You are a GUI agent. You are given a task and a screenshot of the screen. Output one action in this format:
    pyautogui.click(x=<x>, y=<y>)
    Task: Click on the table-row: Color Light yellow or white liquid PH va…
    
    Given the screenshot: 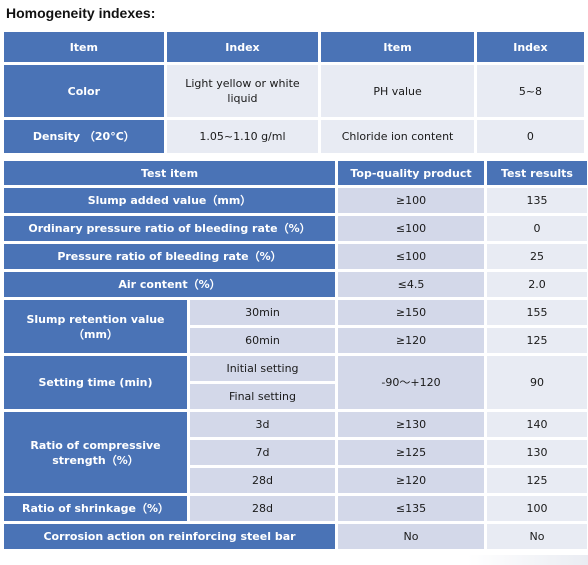 What is the action you would take?
    pyautogui.click(x=294, y=91)
    